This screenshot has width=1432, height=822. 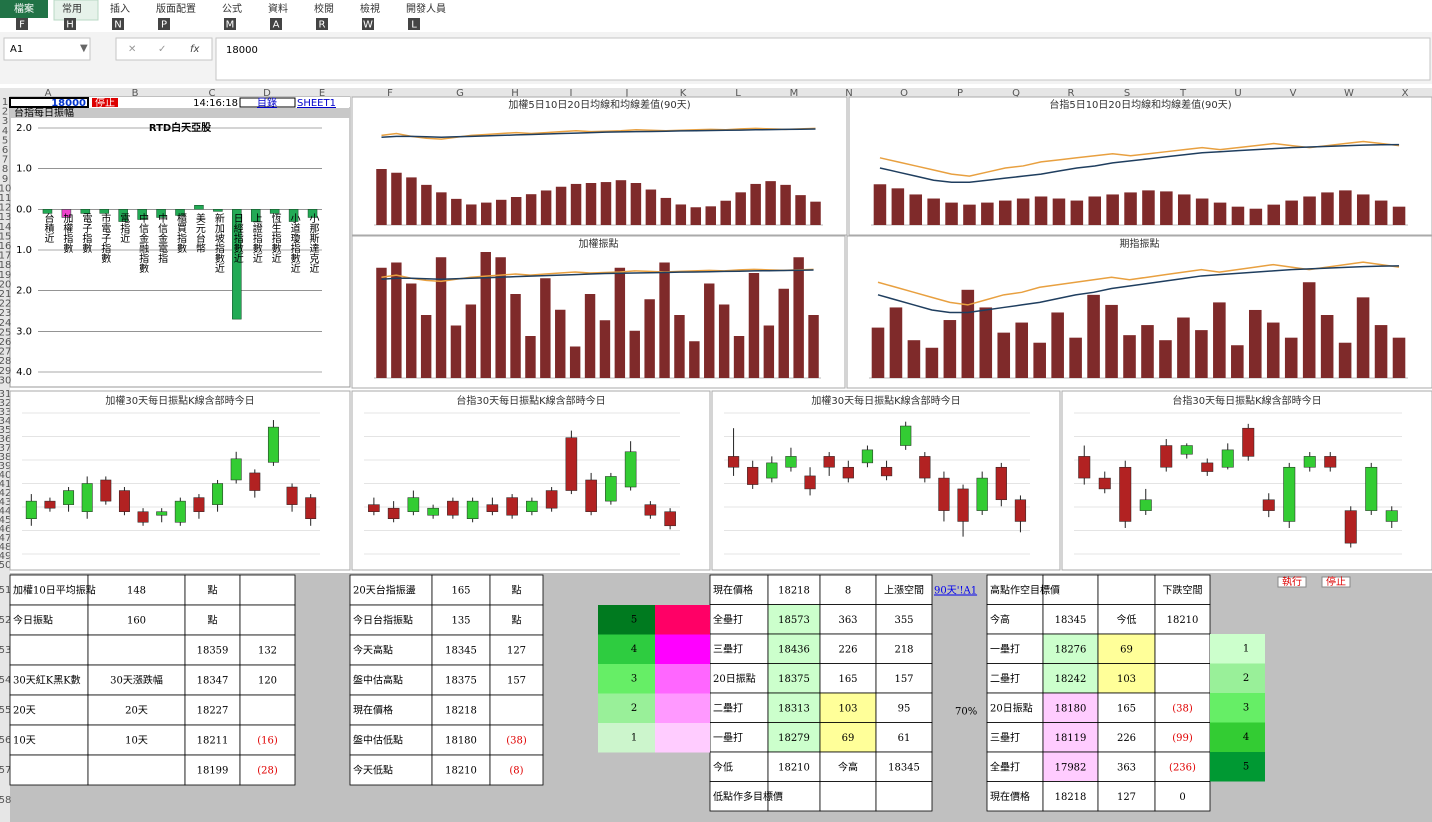 What do you see at coordinates (426, 8) in the screenshot?
I see `ribbon-tab: 開發人員` at bounding box center [426, 8].